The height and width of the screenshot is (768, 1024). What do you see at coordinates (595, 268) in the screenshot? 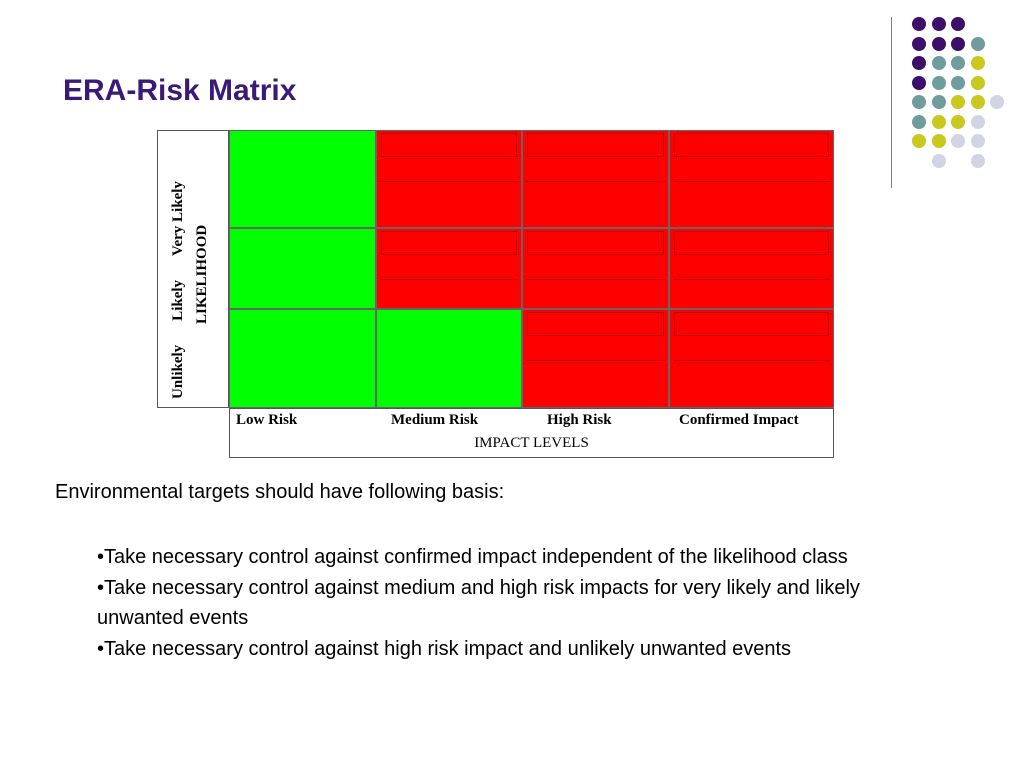
I see `matrix-cell-likely-high-risk` at bounding box center [595, 268].